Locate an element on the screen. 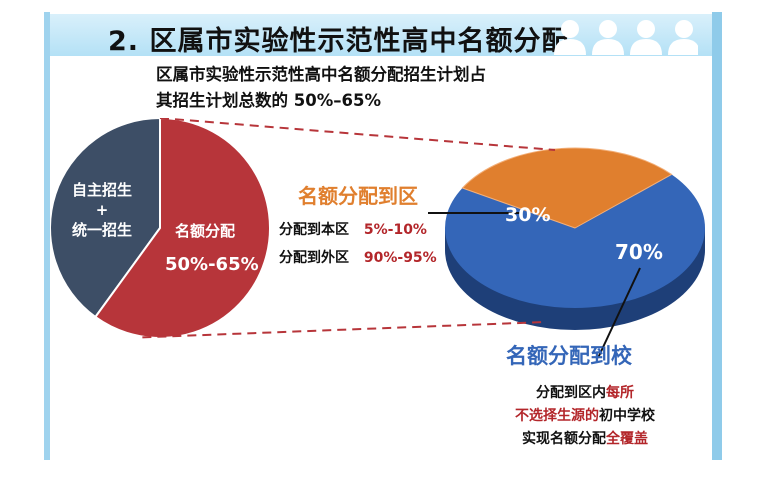 The width and height of the screenshot is (778, 485). right-pie-slice-school is located at coordinates (575, 241).